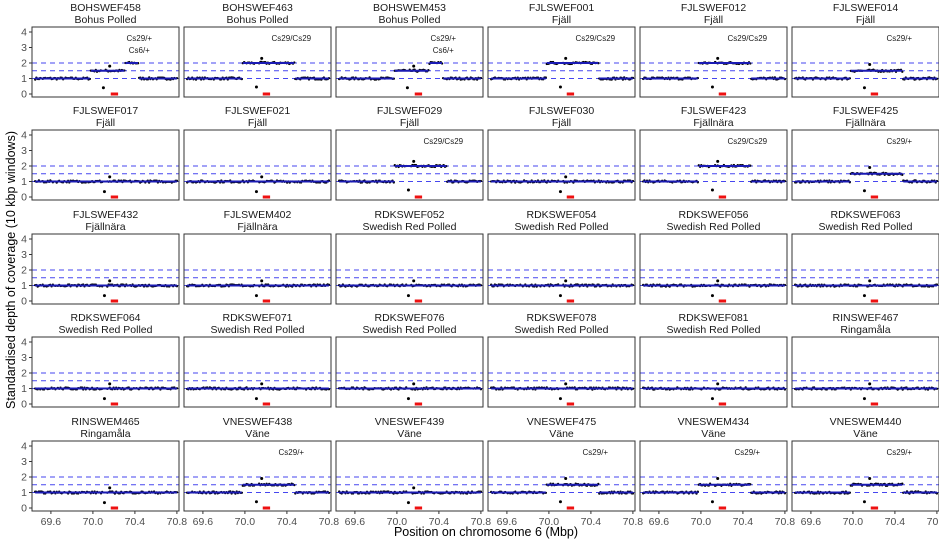 The image size is (939, 540). What do you see at coordinates (714, 8) in the screenshot?
I see `panel-sample-id: FJLSWEF012` at bounding box center [714, 8].